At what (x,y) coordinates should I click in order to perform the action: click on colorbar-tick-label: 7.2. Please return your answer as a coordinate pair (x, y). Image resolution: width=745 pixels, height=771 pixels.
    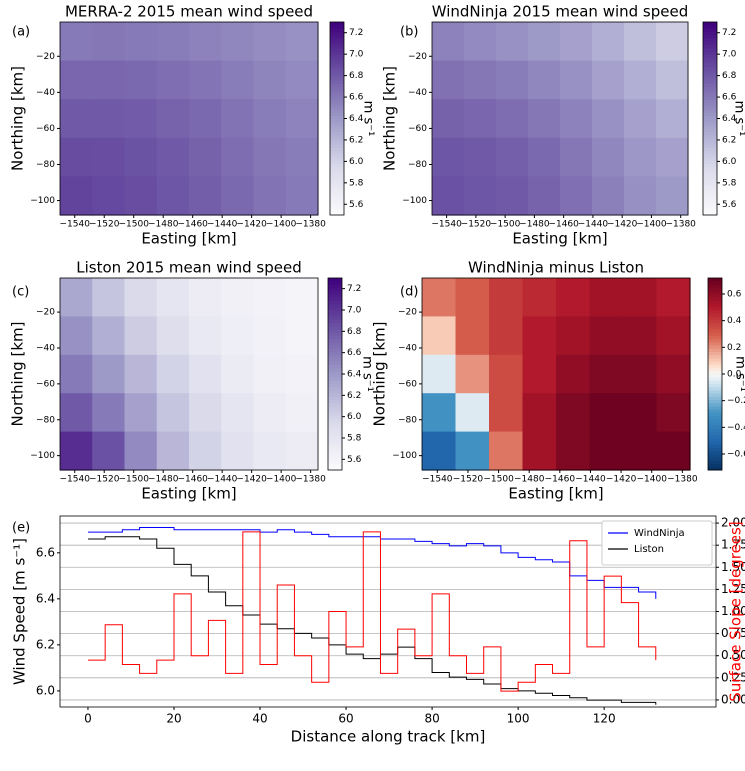
    Looking at the image, I should click on (356, 33).